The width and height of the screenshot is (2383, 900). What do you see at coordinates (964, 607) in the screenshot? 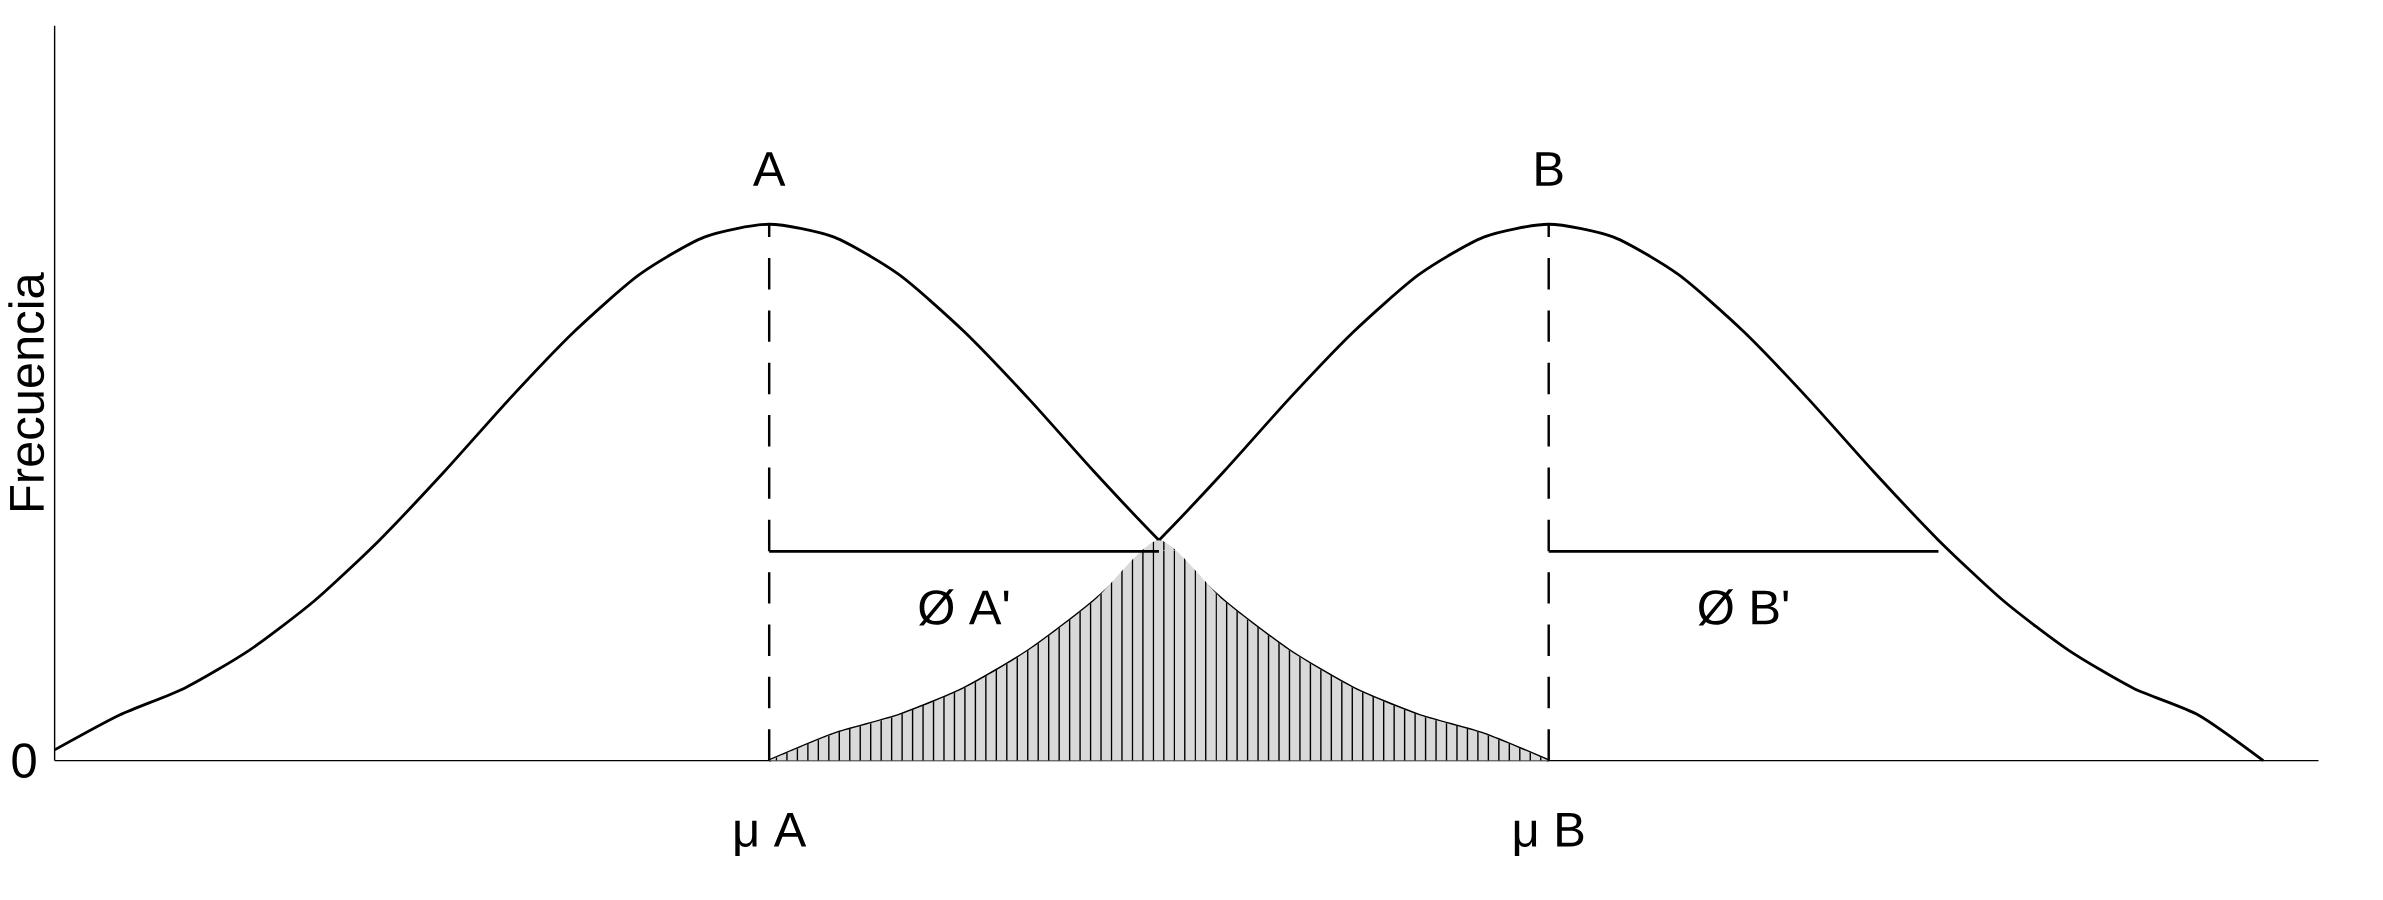
I see `annotation: Ø A'` at bounding box center [964, 607].